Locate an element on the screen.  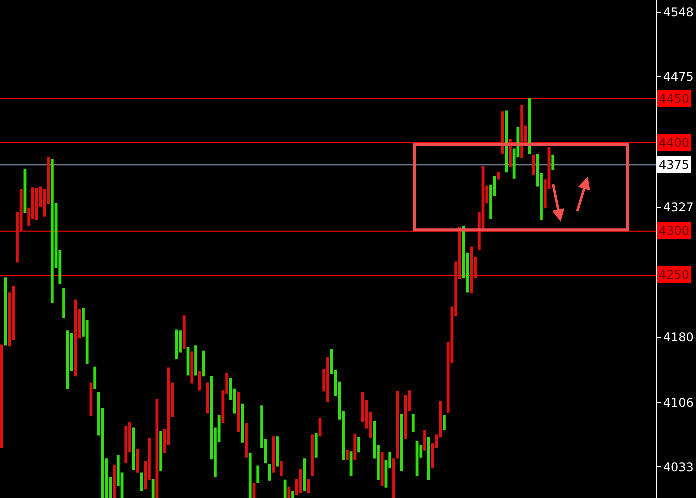
y-tick-label: 4180 is located at coordinates (678, 337).